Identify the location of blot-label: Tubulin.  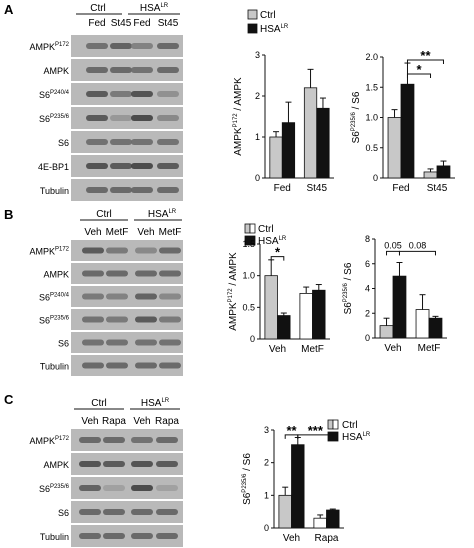
(54, 537).